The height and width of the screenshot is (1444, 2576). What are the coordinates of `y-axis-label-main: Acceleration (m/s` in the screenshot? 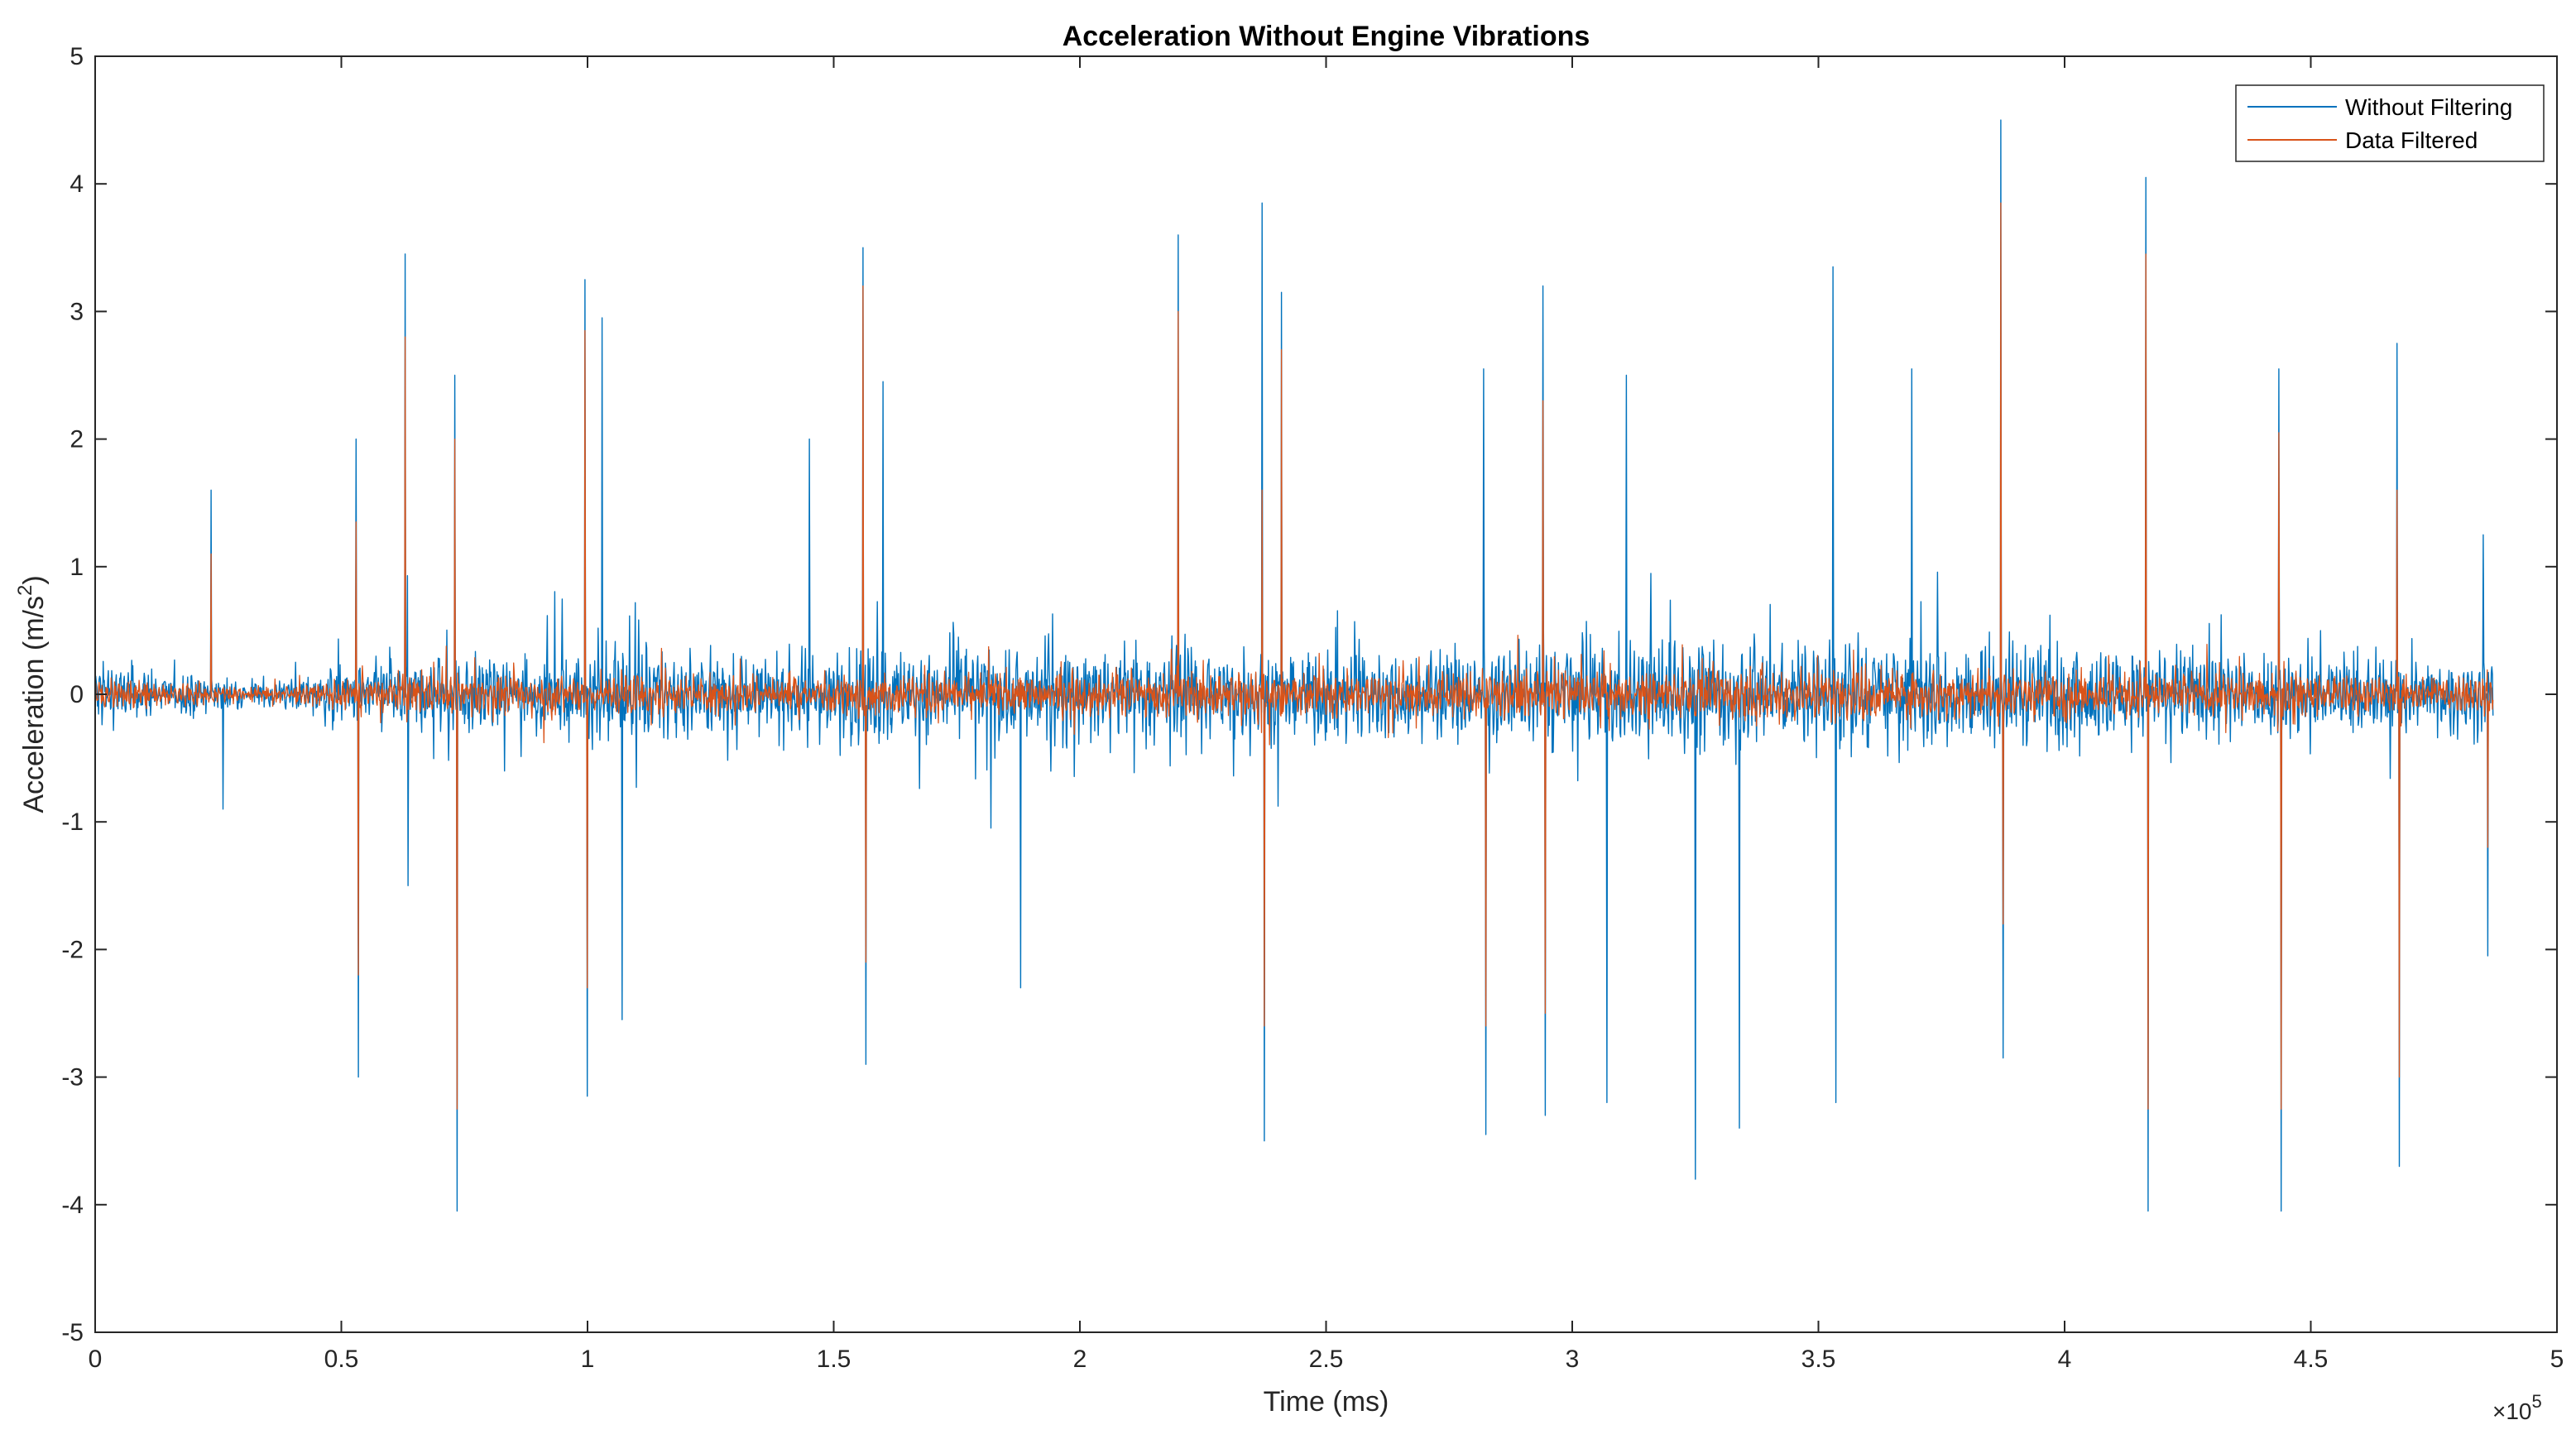 It's located at (34, 704).